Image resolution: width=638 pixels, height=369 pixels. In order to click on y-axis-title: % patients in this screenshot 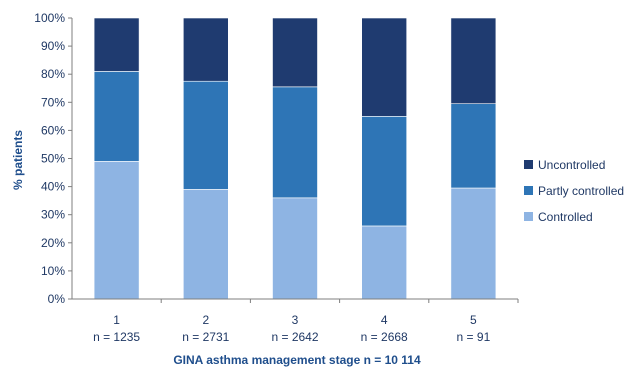, I will do `click(18, 160)`.